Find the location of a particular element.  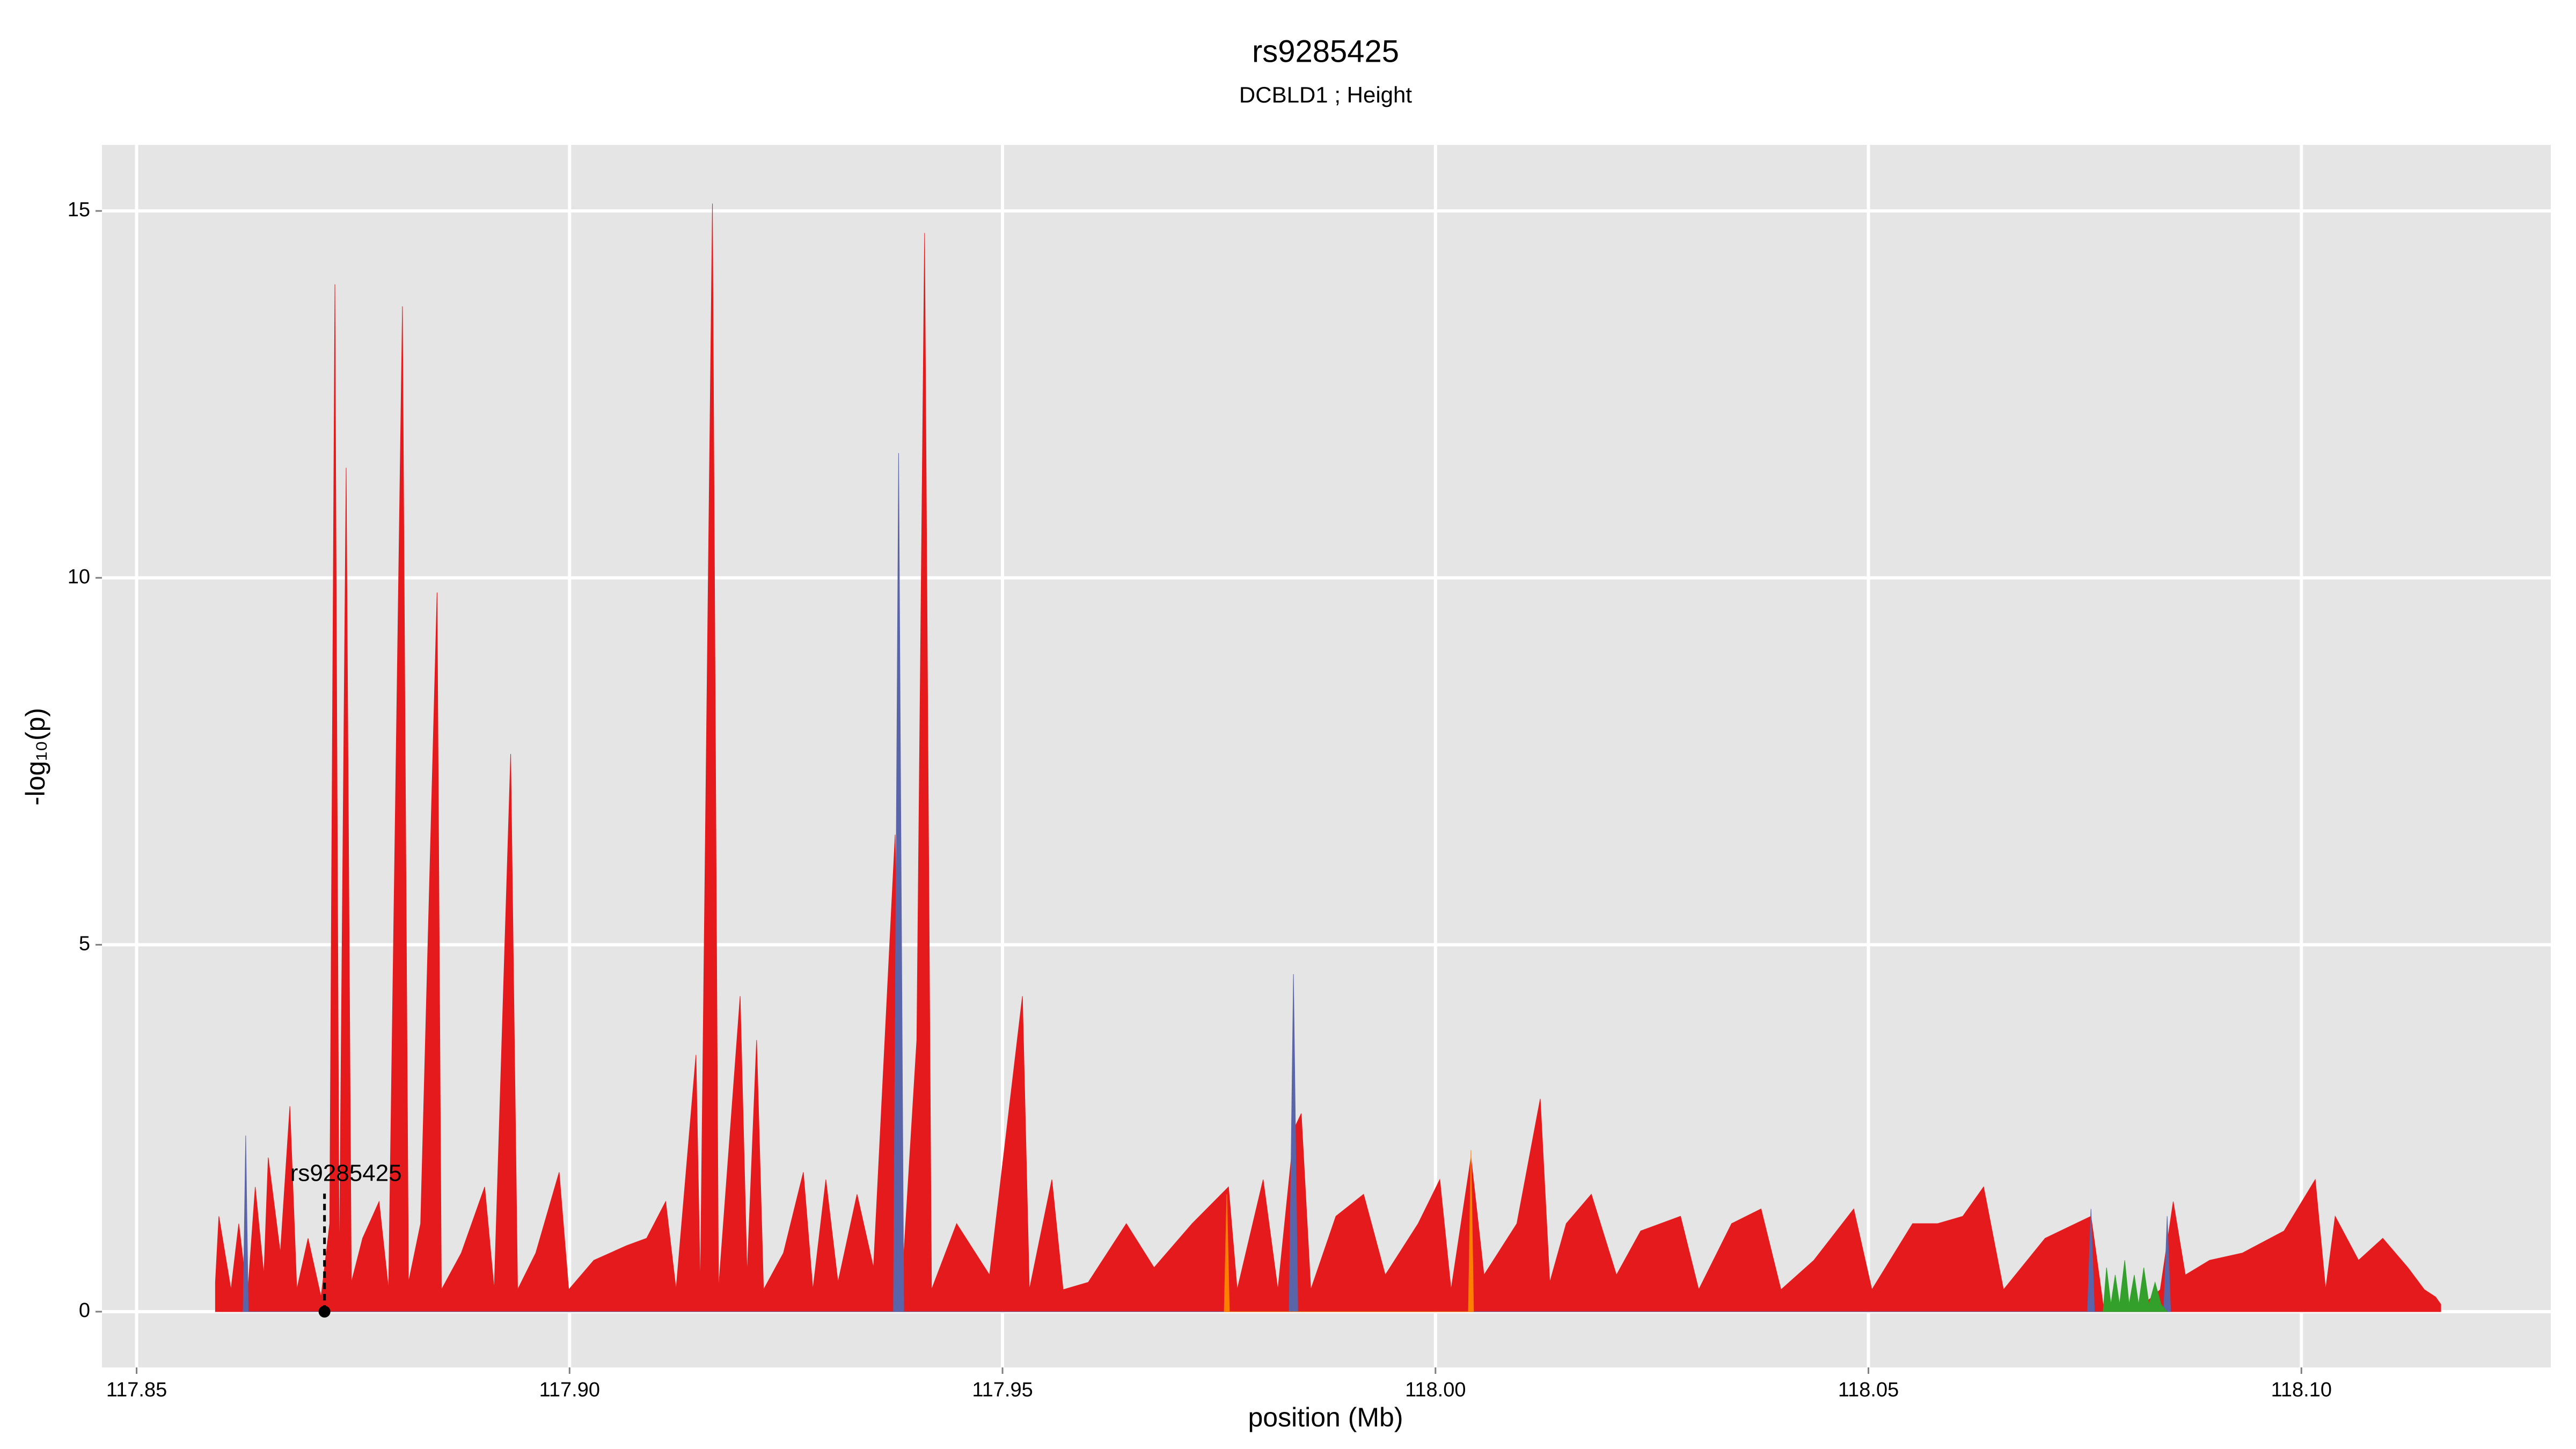

x-tick-label: 117.85 is located at coordinates (136, 1390).